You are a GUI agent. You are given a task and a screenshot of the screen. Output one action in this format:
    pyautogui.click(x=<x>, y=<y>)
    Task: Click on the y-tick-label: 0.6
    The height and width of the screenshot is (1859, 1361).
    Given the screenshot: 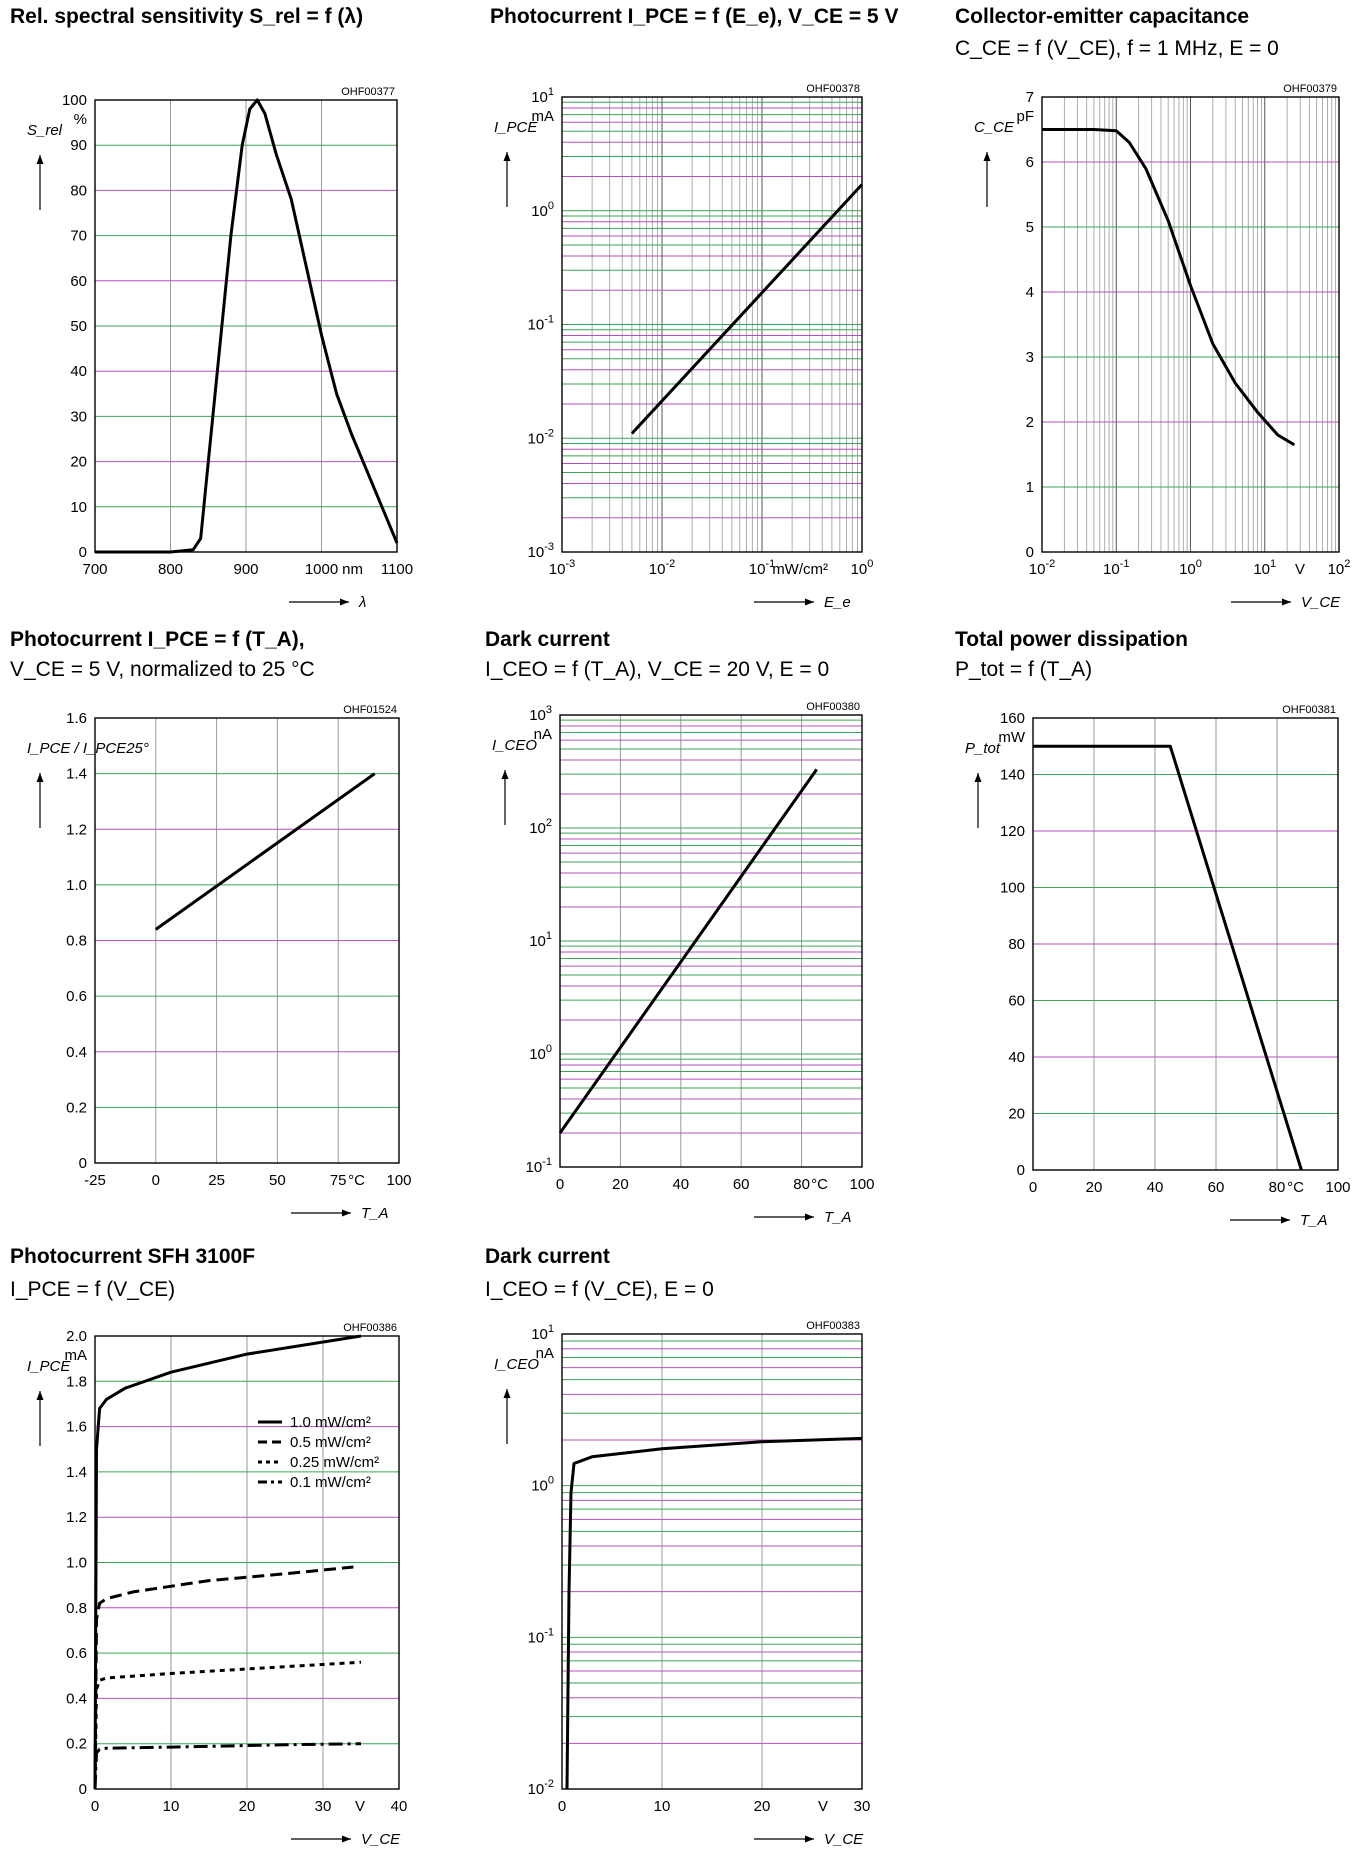 What is the action you would take?
    pyautogui.click(x=76, y=1653)
    